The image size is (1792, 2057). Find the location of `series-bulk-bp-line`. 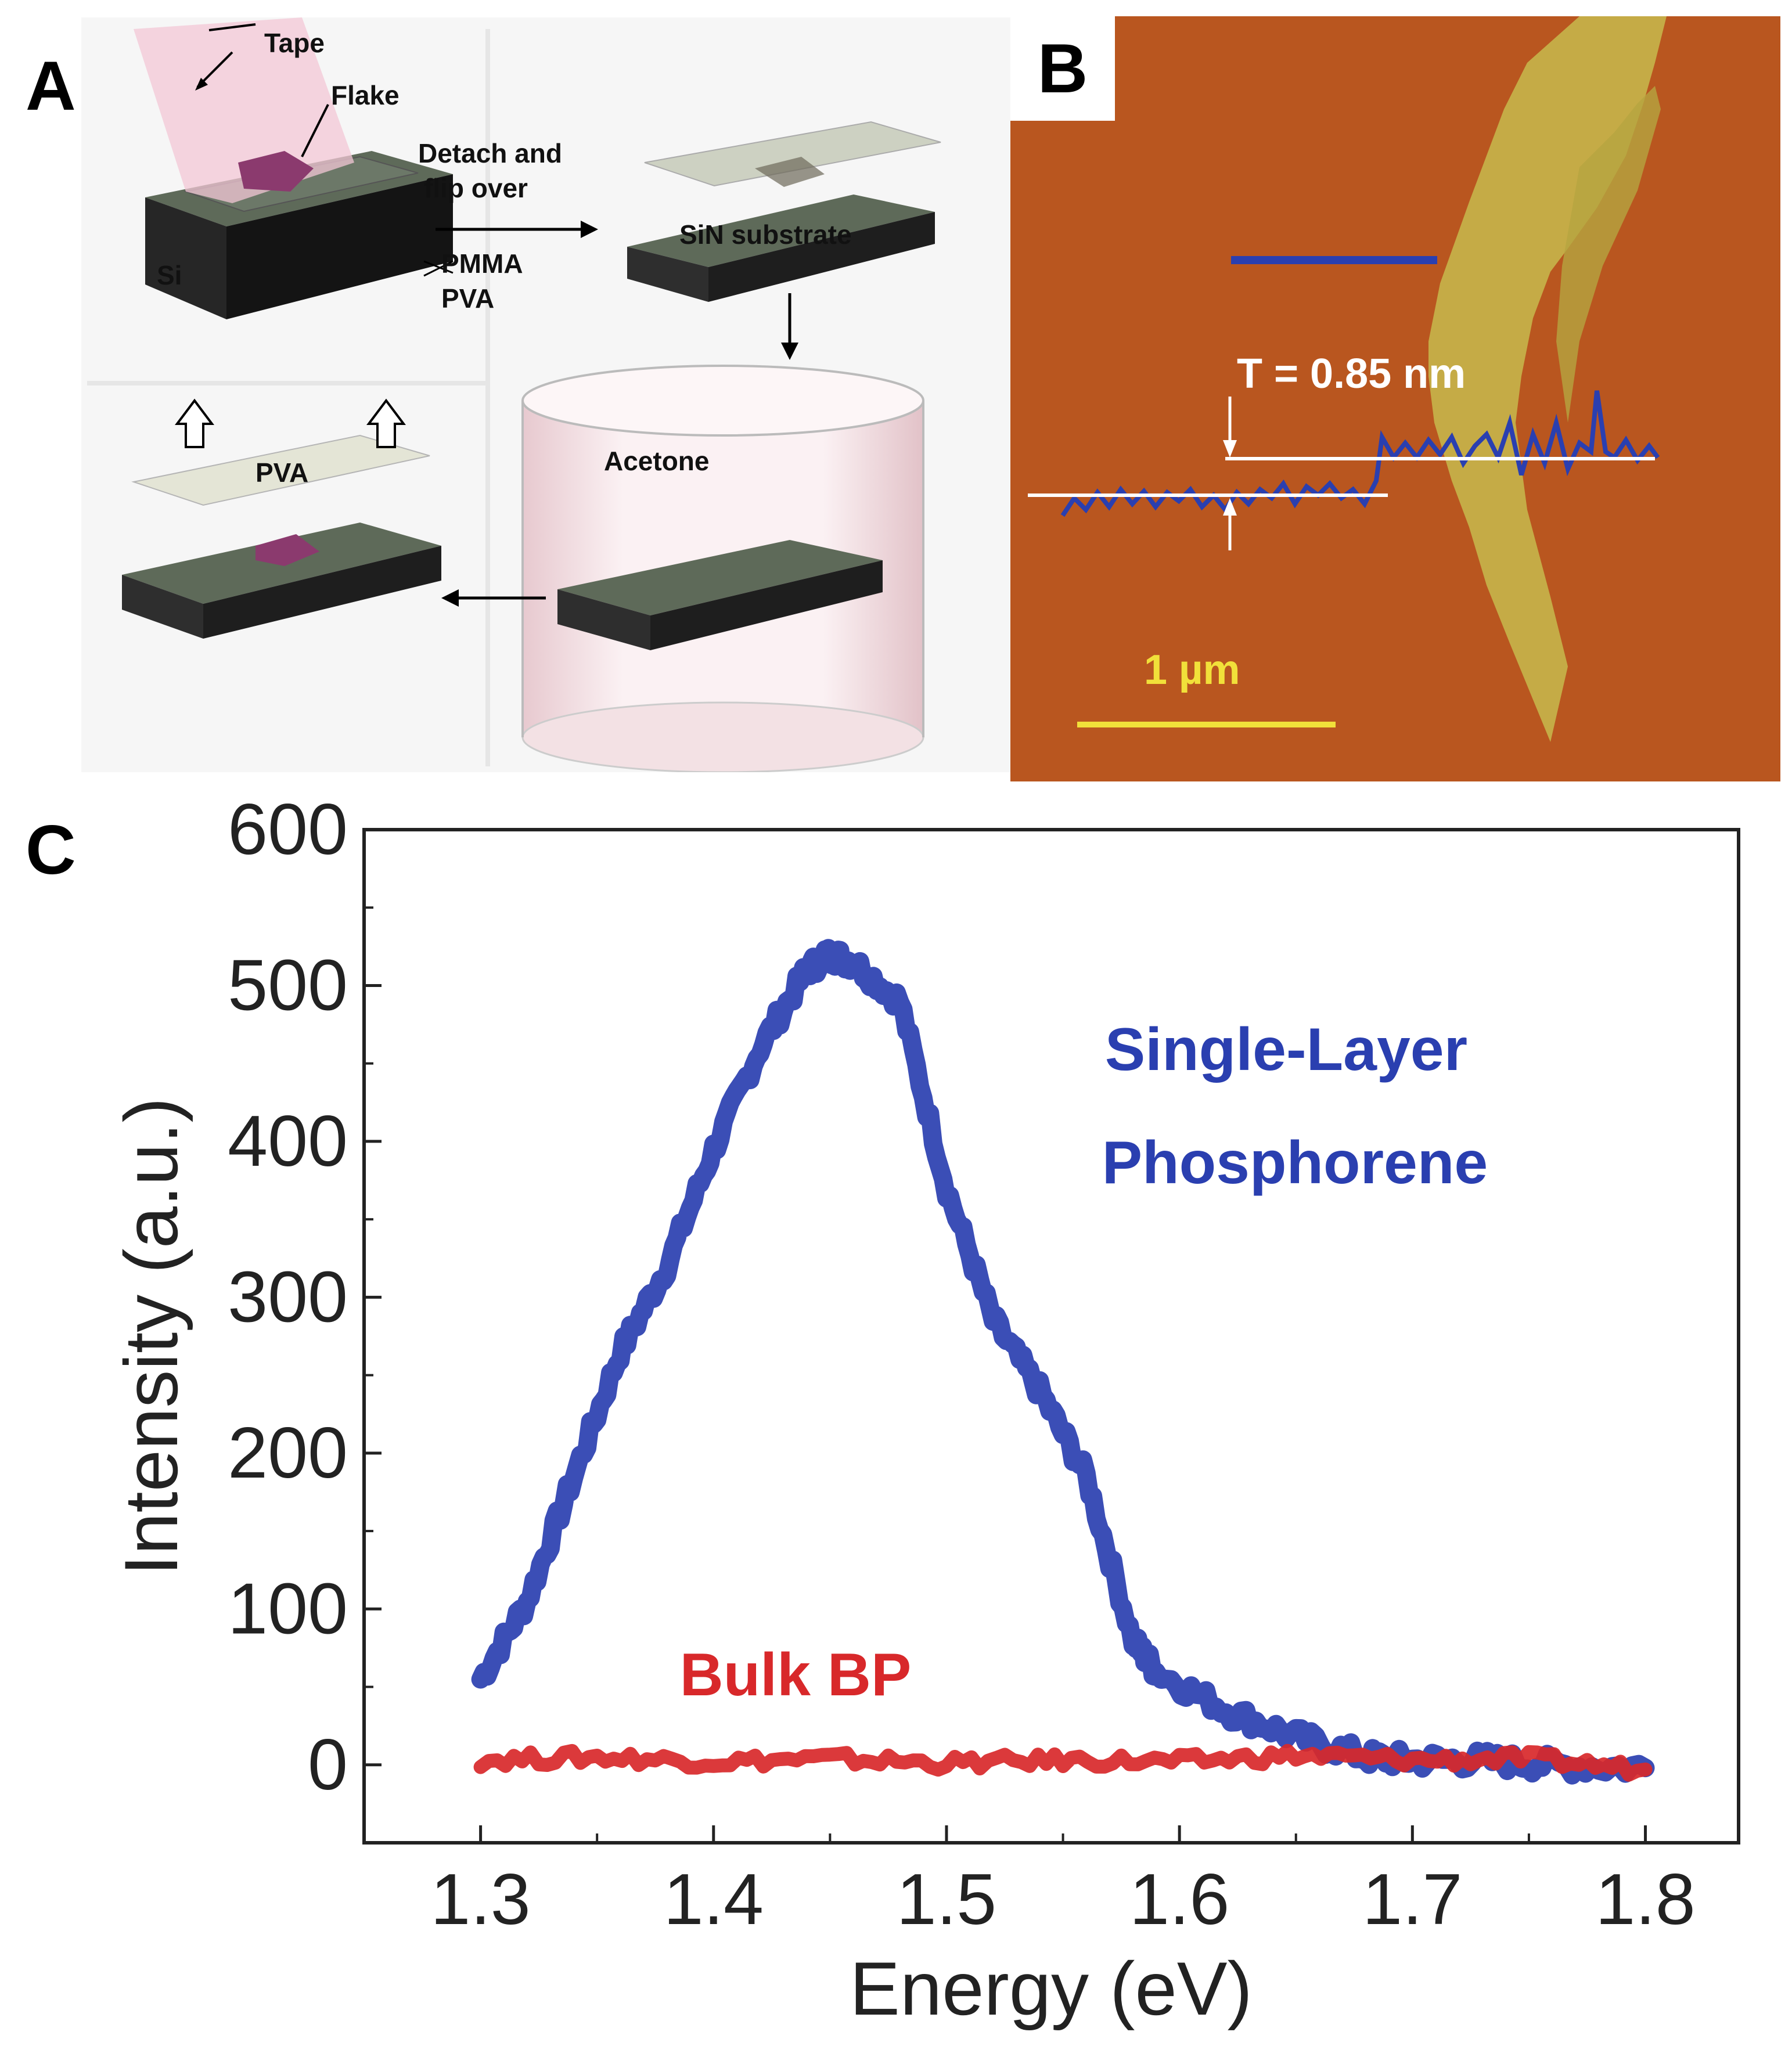

series-bulk-bp-line is located at coordinates (1063, 1762).